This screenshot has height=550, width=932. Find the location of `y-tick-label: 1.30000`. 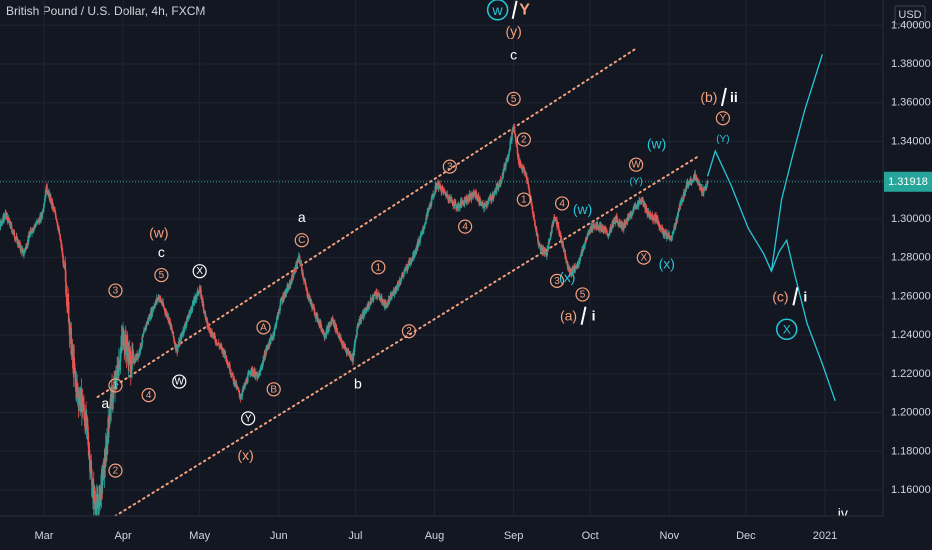

y-tick-label: 1.30000 is located at coordinates (911, 219).